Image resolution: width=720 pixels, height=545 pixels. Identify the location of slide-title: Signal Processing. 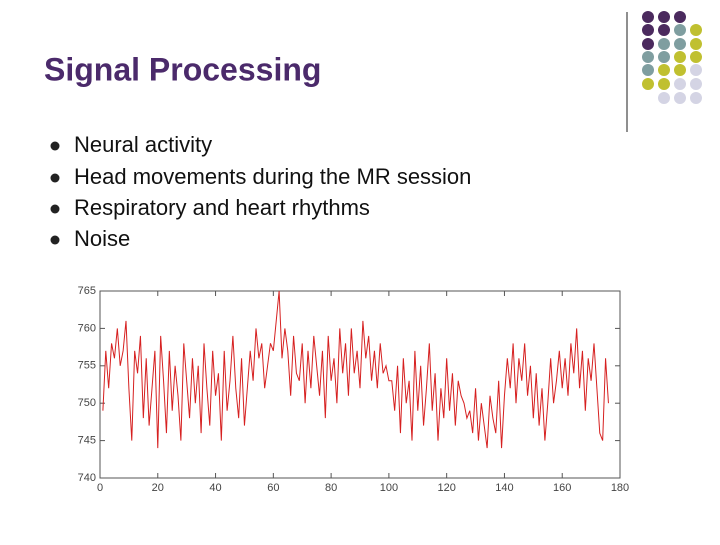
(182, 69).